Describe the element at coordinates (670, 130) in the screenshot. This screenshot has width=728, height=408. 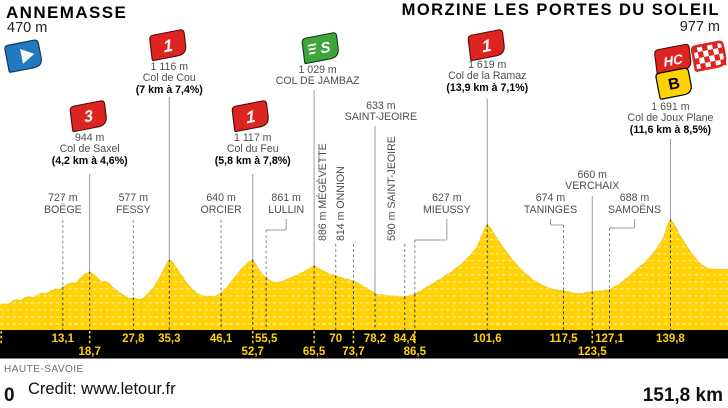
I see `point-gradient: (11,6 km à 8,5%)` at that location.